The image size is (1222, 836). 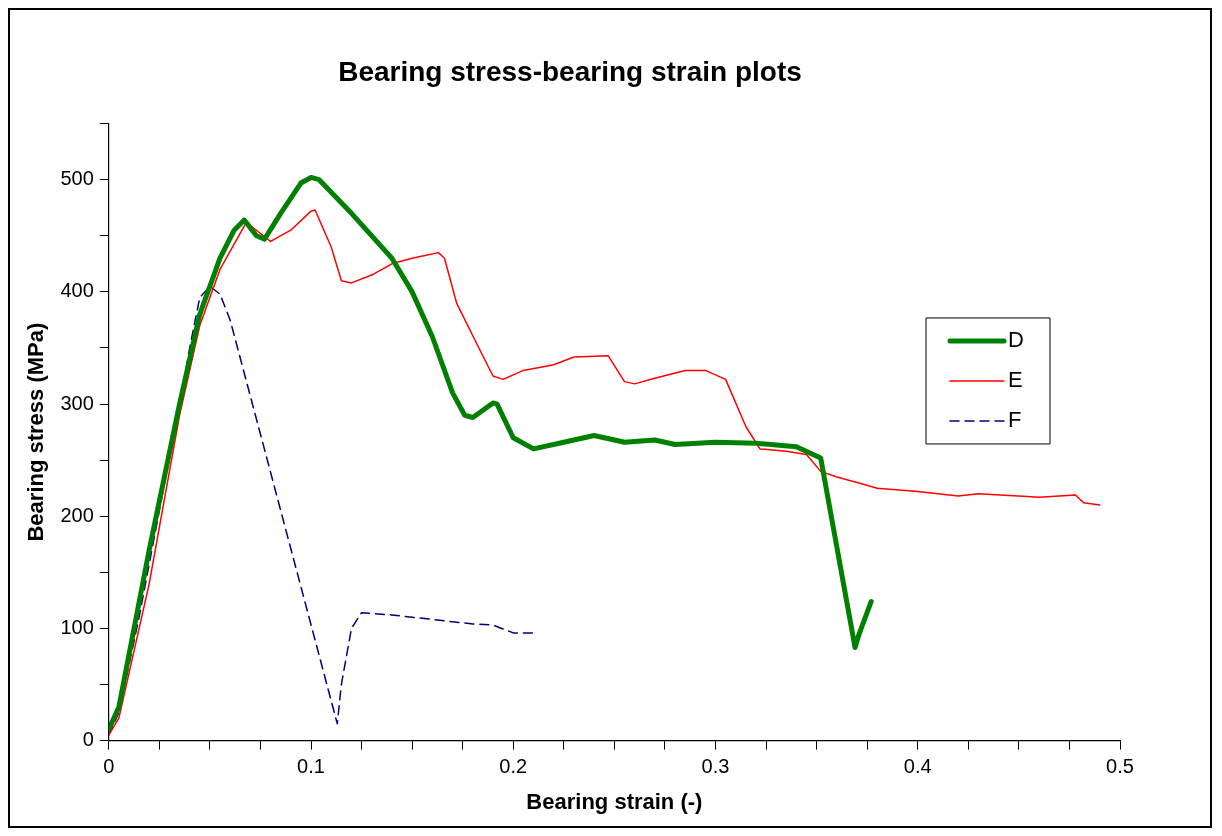 What do you see at coordinates (1016, 340) in the screenshot?
I see `legend-label: D` at bounding box center [1016, 340].